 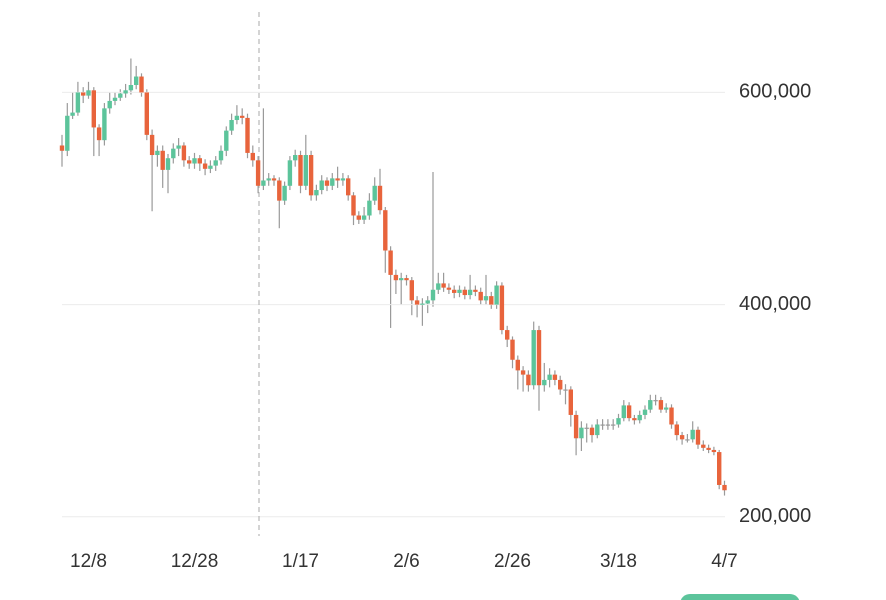 I want to click on y-tick-label: 400,000, so click(x=775, y=304).